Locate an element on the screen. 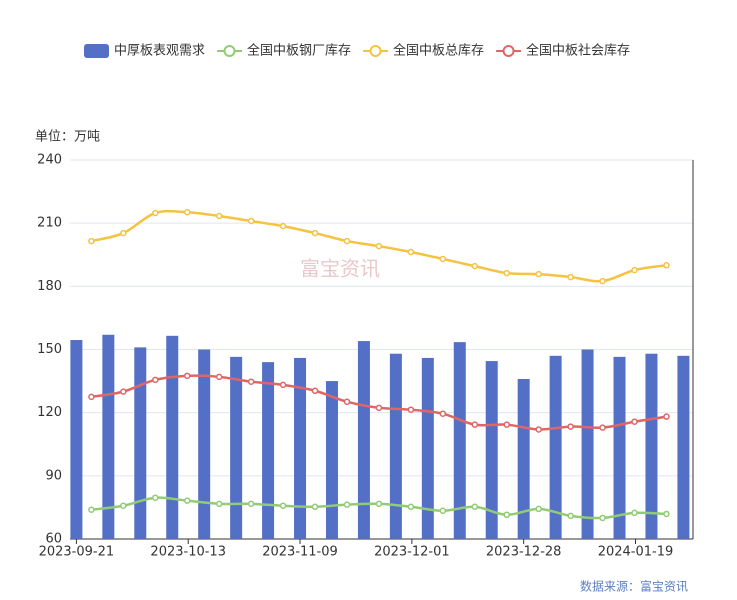  source: 数据来源：富宝资讯 is located at coordinates (634, 586).